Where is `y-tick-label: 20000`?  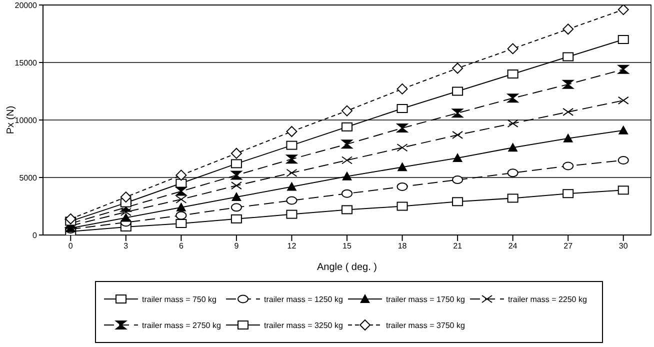
y-tick-label: 20000 is located at coordinates (26, 5).